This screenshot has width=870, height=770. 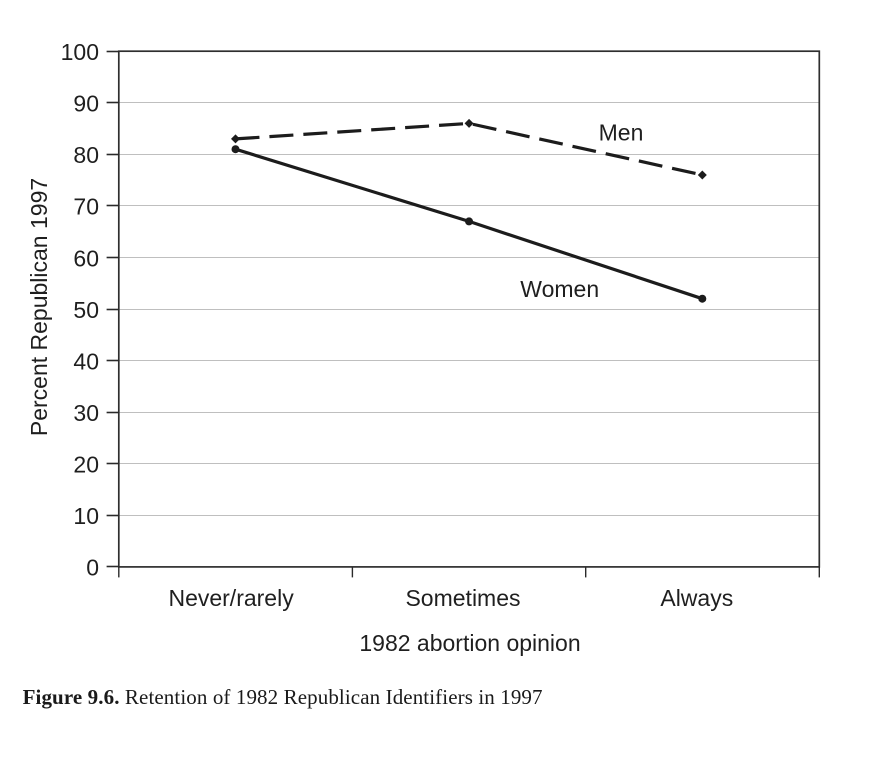 I want to click on svg-text: Percent Republican 1997, so click(x=39, y=307).